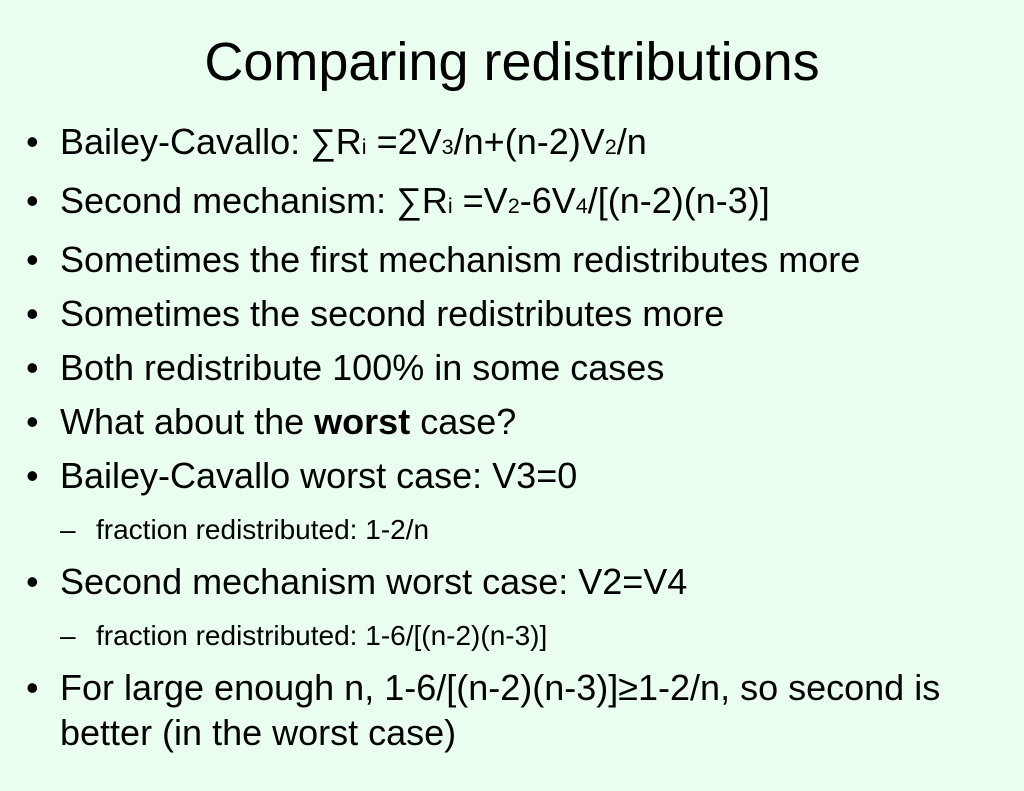  Describe the element at coordinates (529, 141) in the screenshot. I see `text-run: /n+(n-2)V` at that location.